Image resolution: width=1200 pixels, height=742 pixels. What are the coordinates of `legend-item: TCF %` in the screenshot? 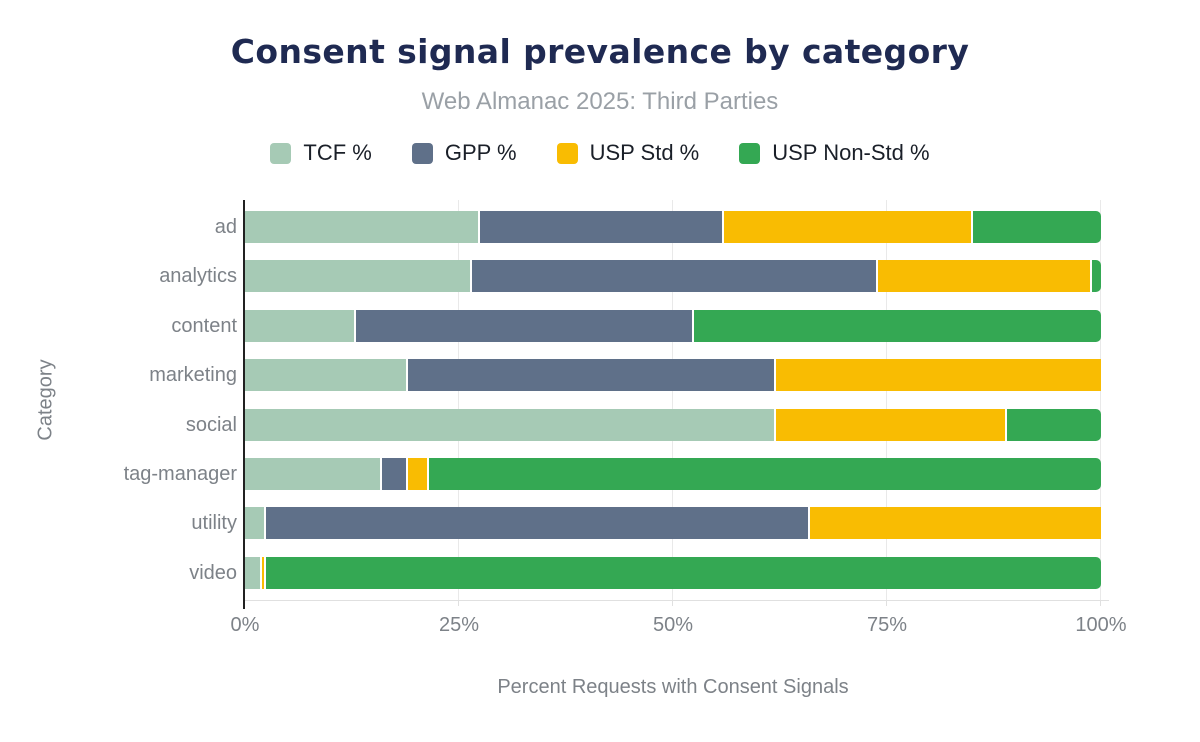 It's located at (321, 153).